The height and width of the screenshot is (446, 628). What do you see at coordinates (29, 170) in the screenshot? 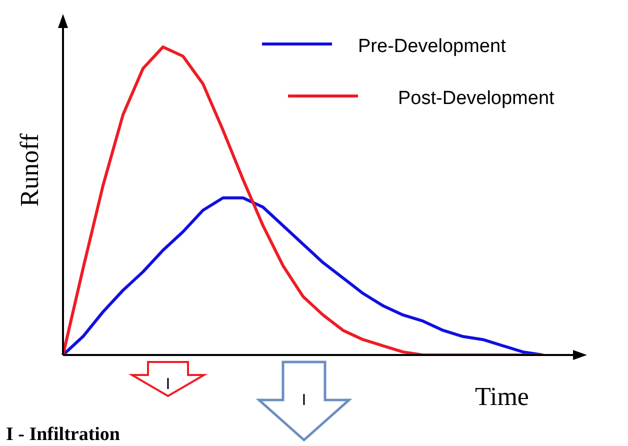
I see `y-axis-title: Runoff` at bounding box center [29, 170].